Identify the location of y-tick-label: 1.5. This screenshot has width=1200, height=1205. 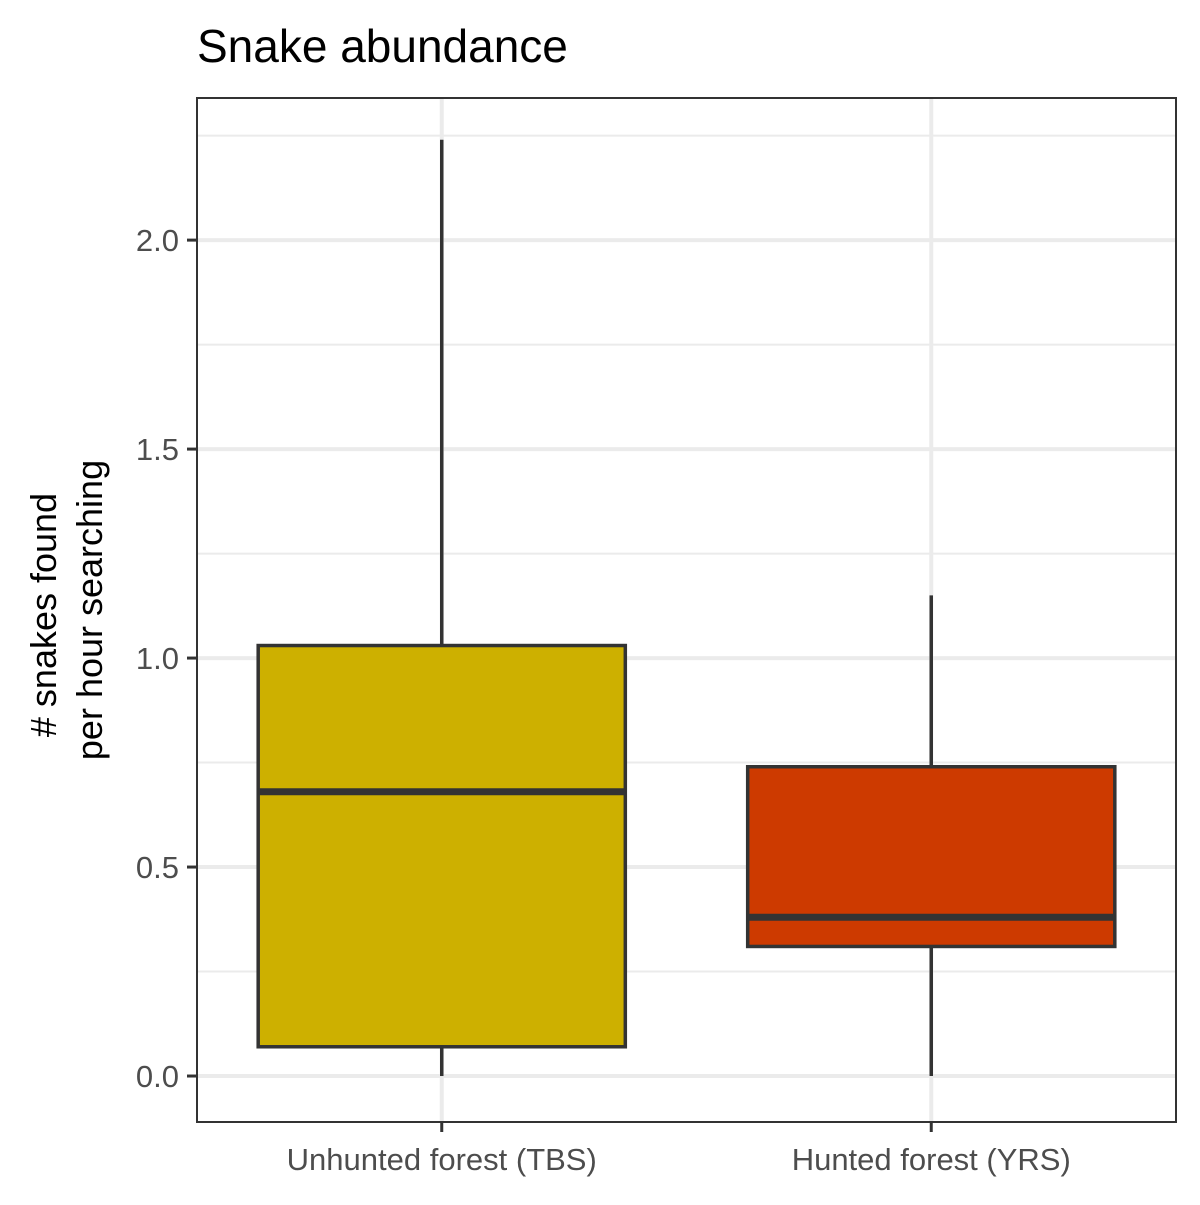
(157, 449).